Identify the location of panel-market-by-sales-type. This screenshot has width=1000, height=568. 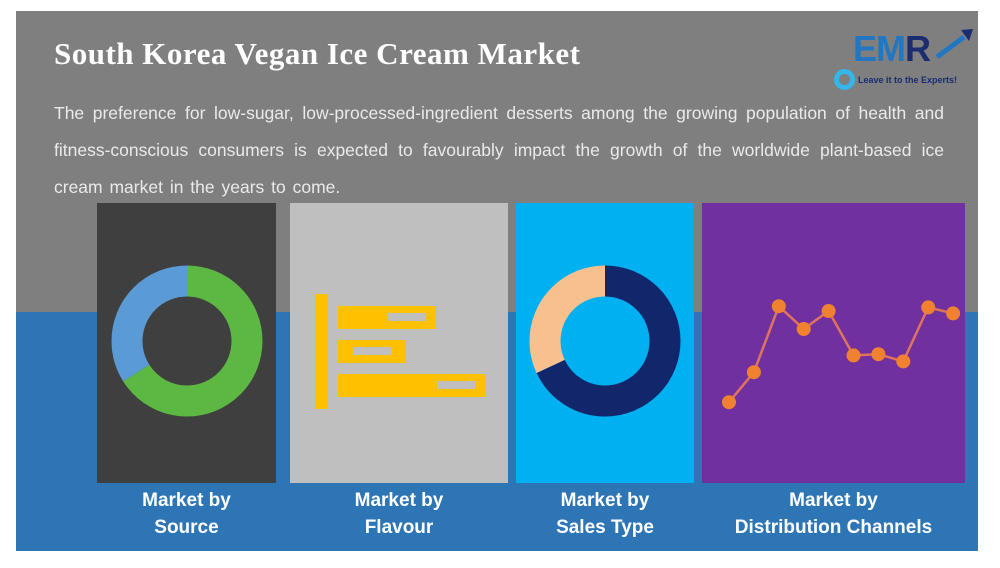
(605, 343).